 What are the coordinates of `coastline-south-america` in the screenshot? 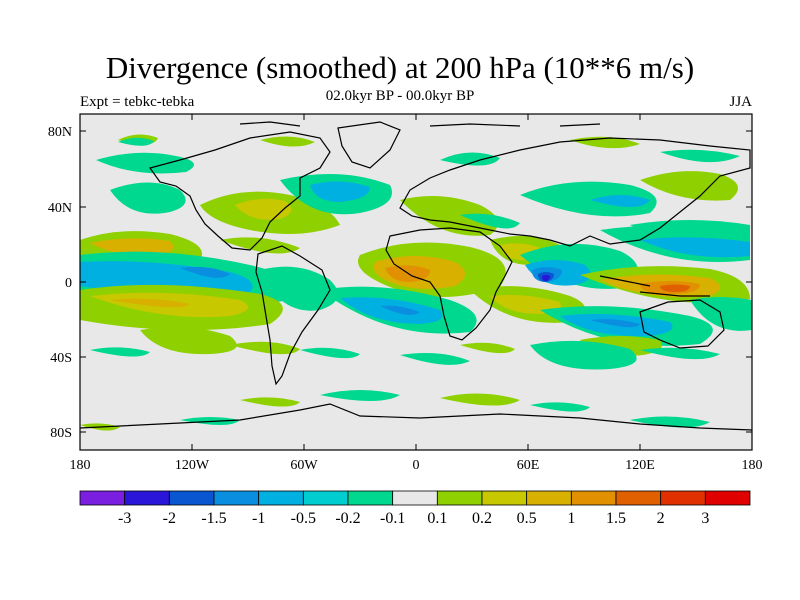 It's located at (293, 315).